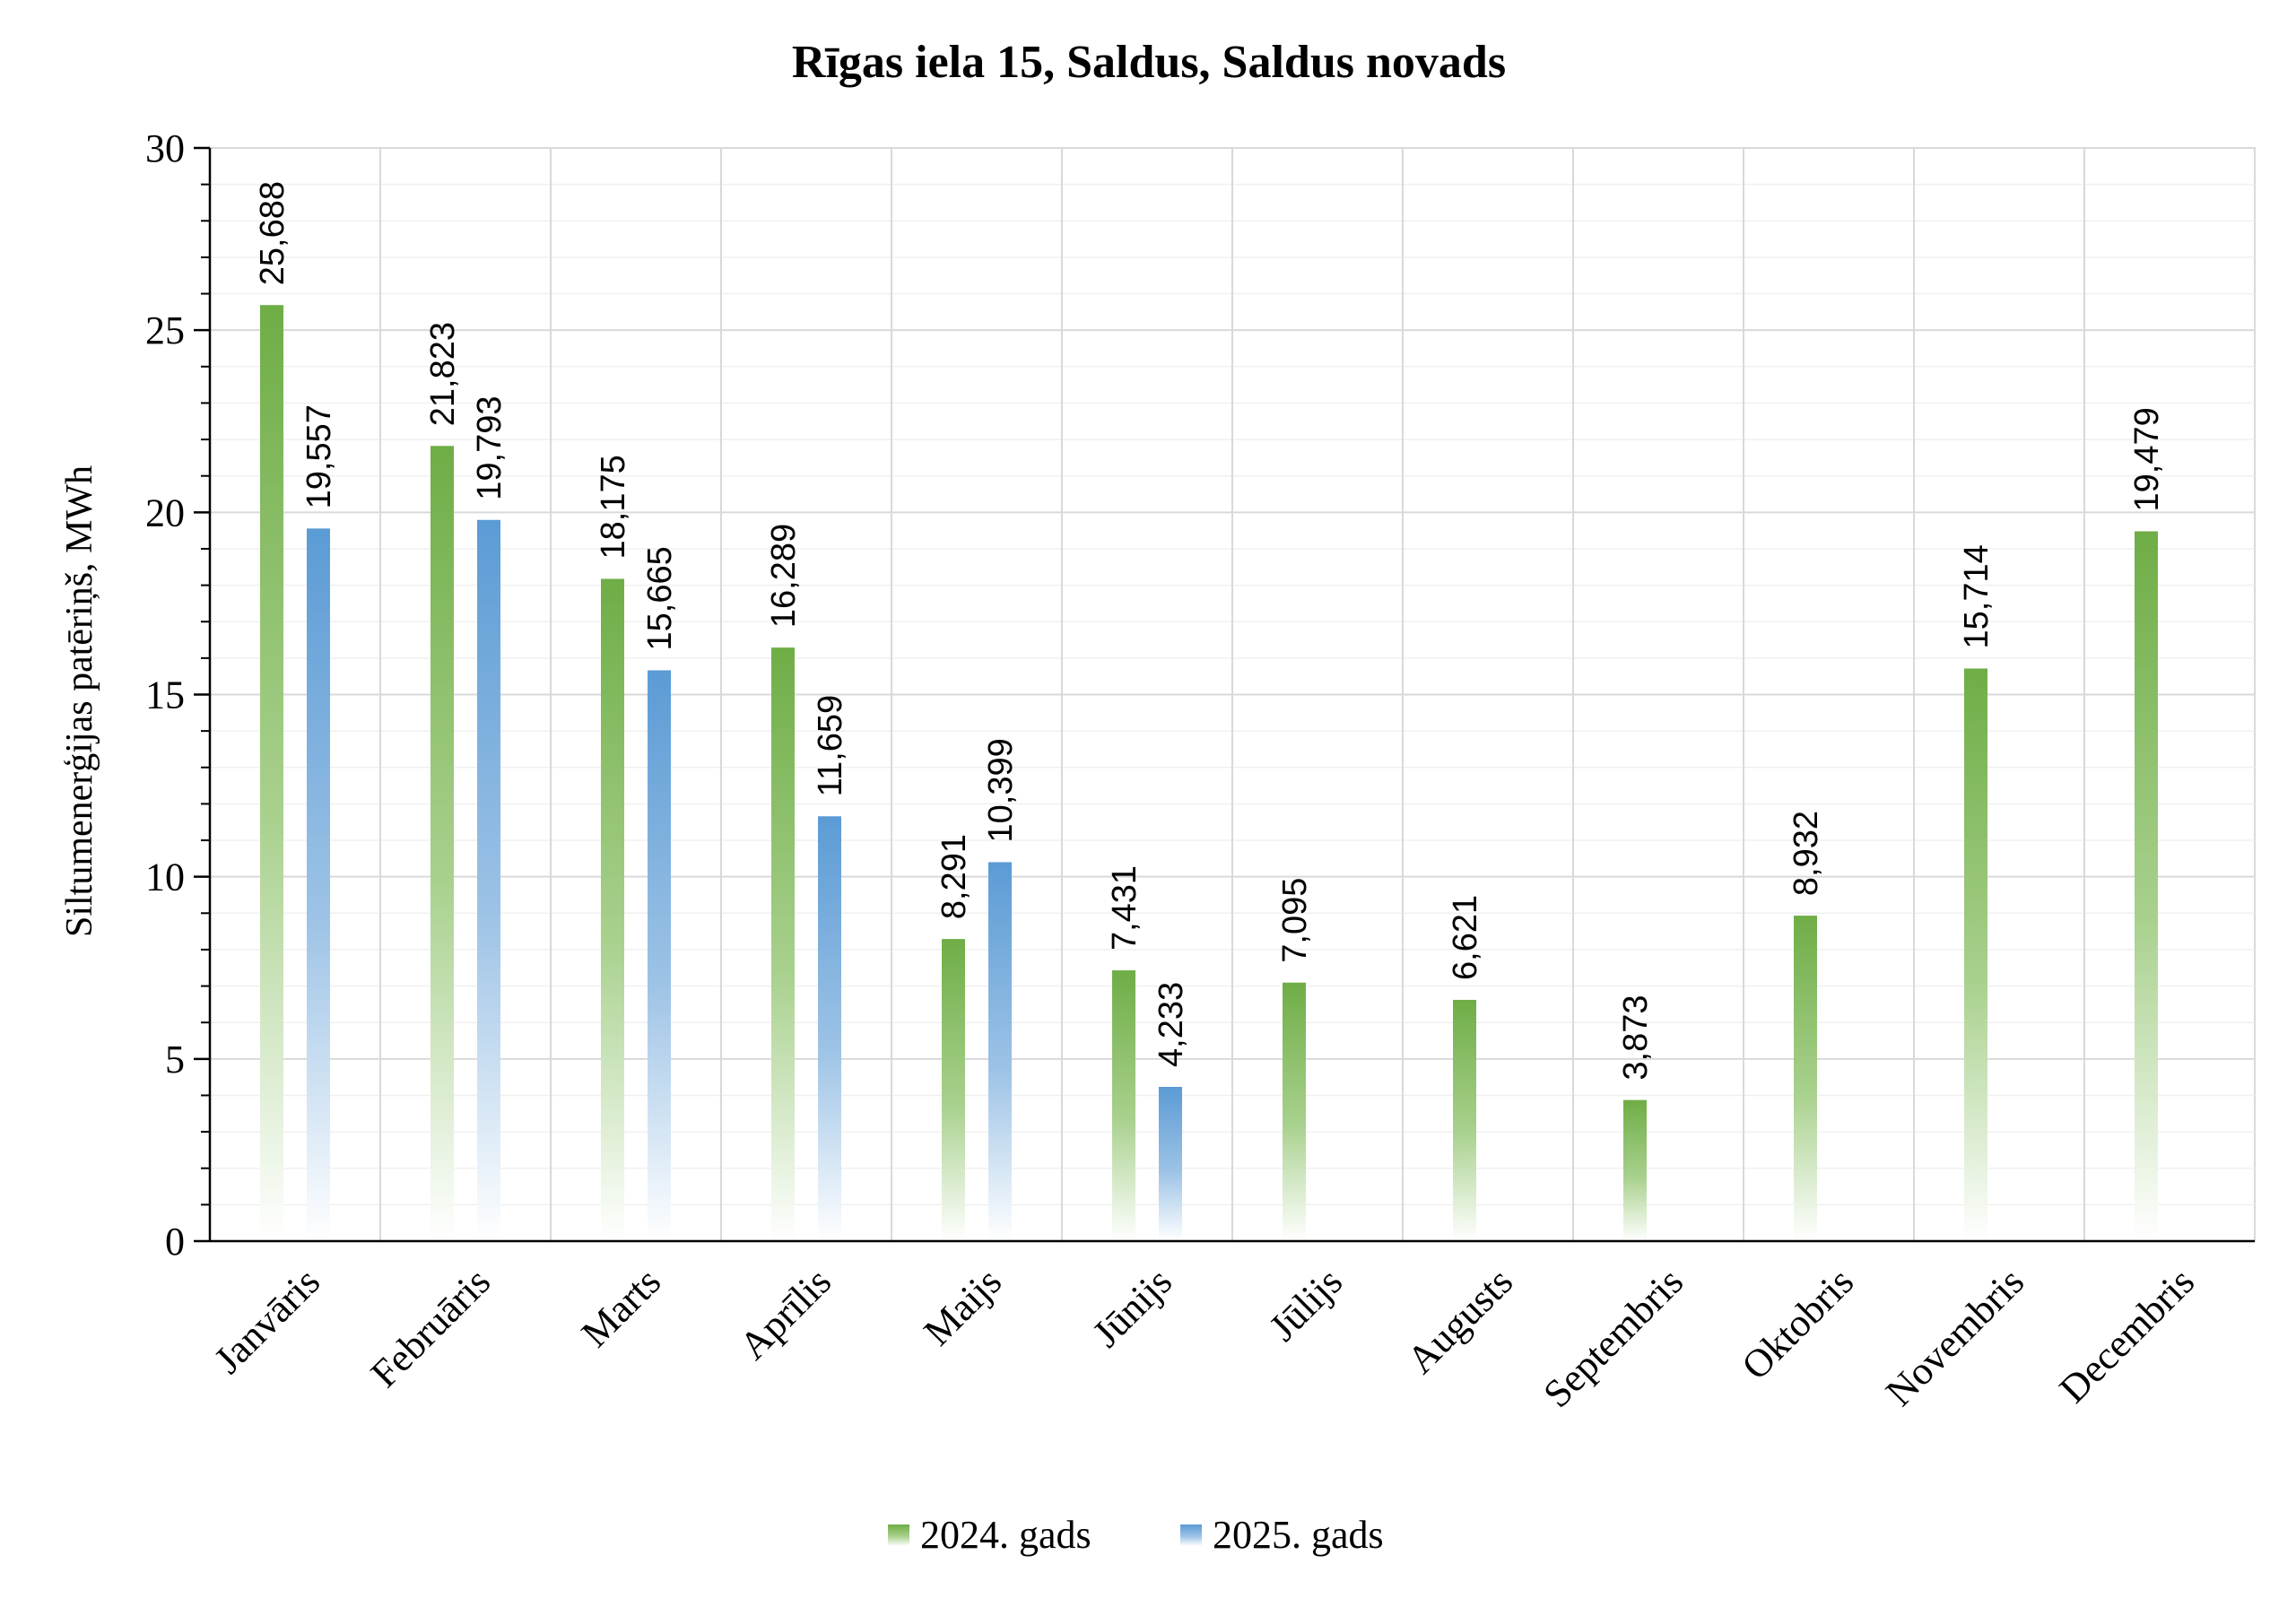 This screenshot has width=2296, height=1607. Describe the element at coordinates (1465, 938) in the screenshot. I see `data-label: 6,621` at that location.